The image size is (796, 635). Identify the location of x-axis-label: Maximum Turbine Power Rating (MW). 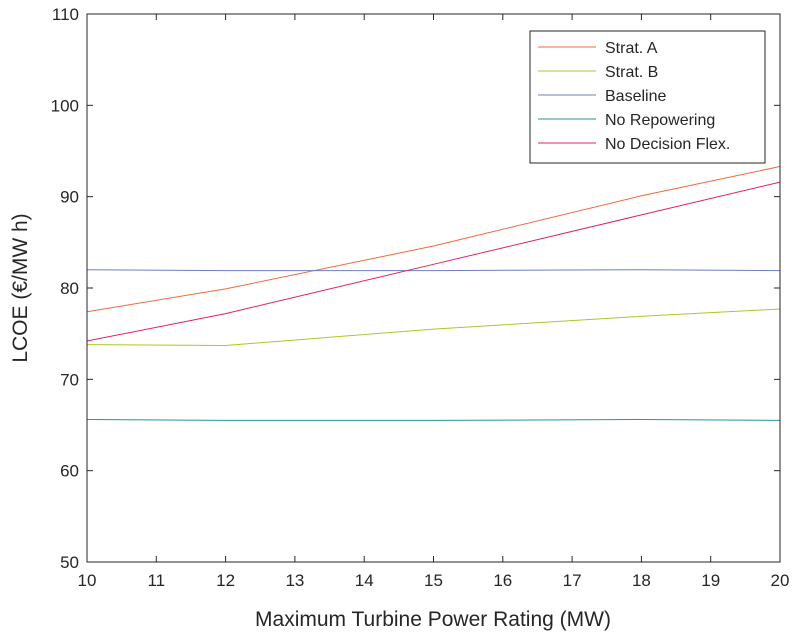
(433, 619).